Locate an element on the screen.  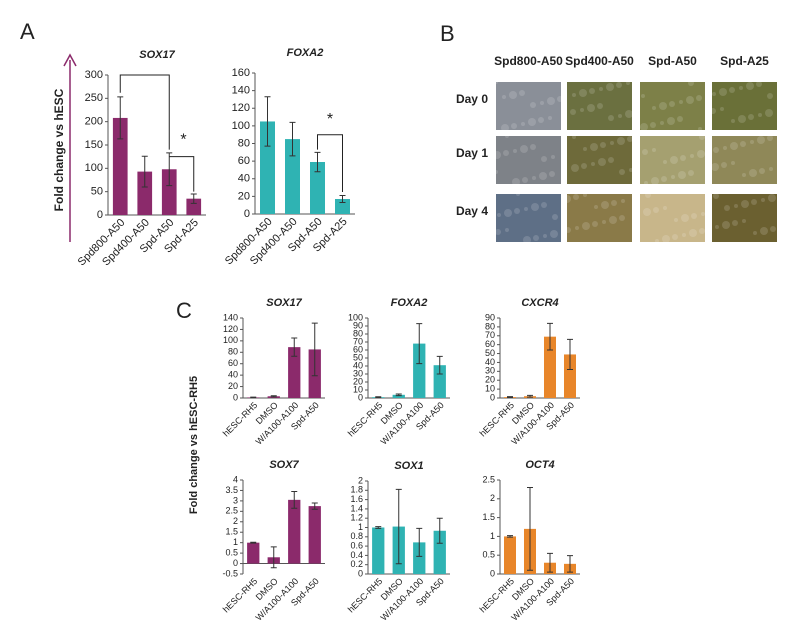
y-tick-label: 90 is located at coordinates (490, 317).